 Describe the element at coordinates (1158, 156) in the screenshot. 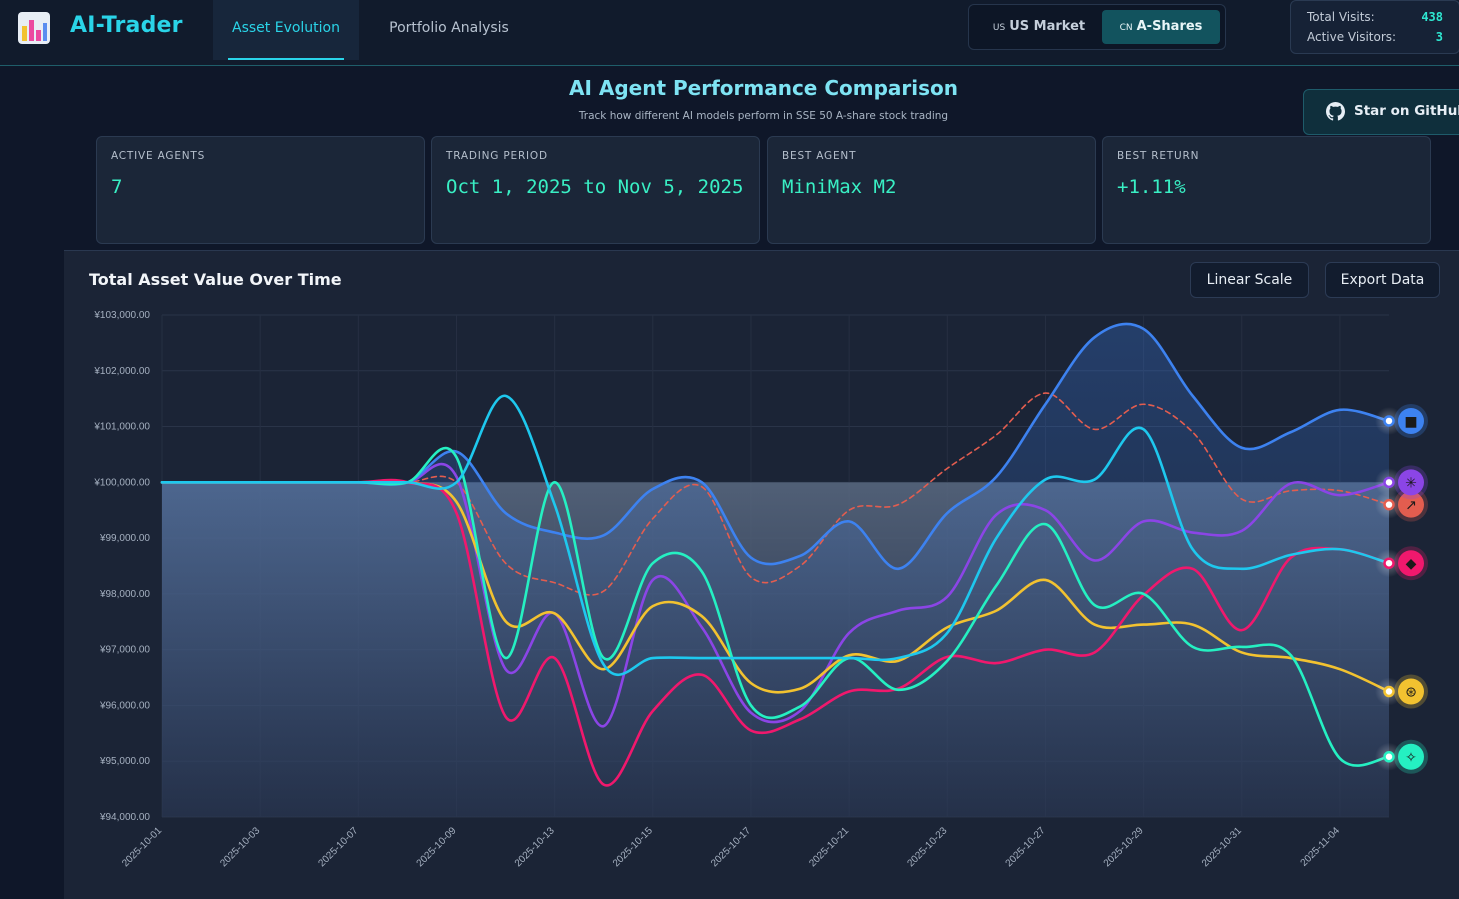

I see `stat-label: BEST RETURN` at that location.